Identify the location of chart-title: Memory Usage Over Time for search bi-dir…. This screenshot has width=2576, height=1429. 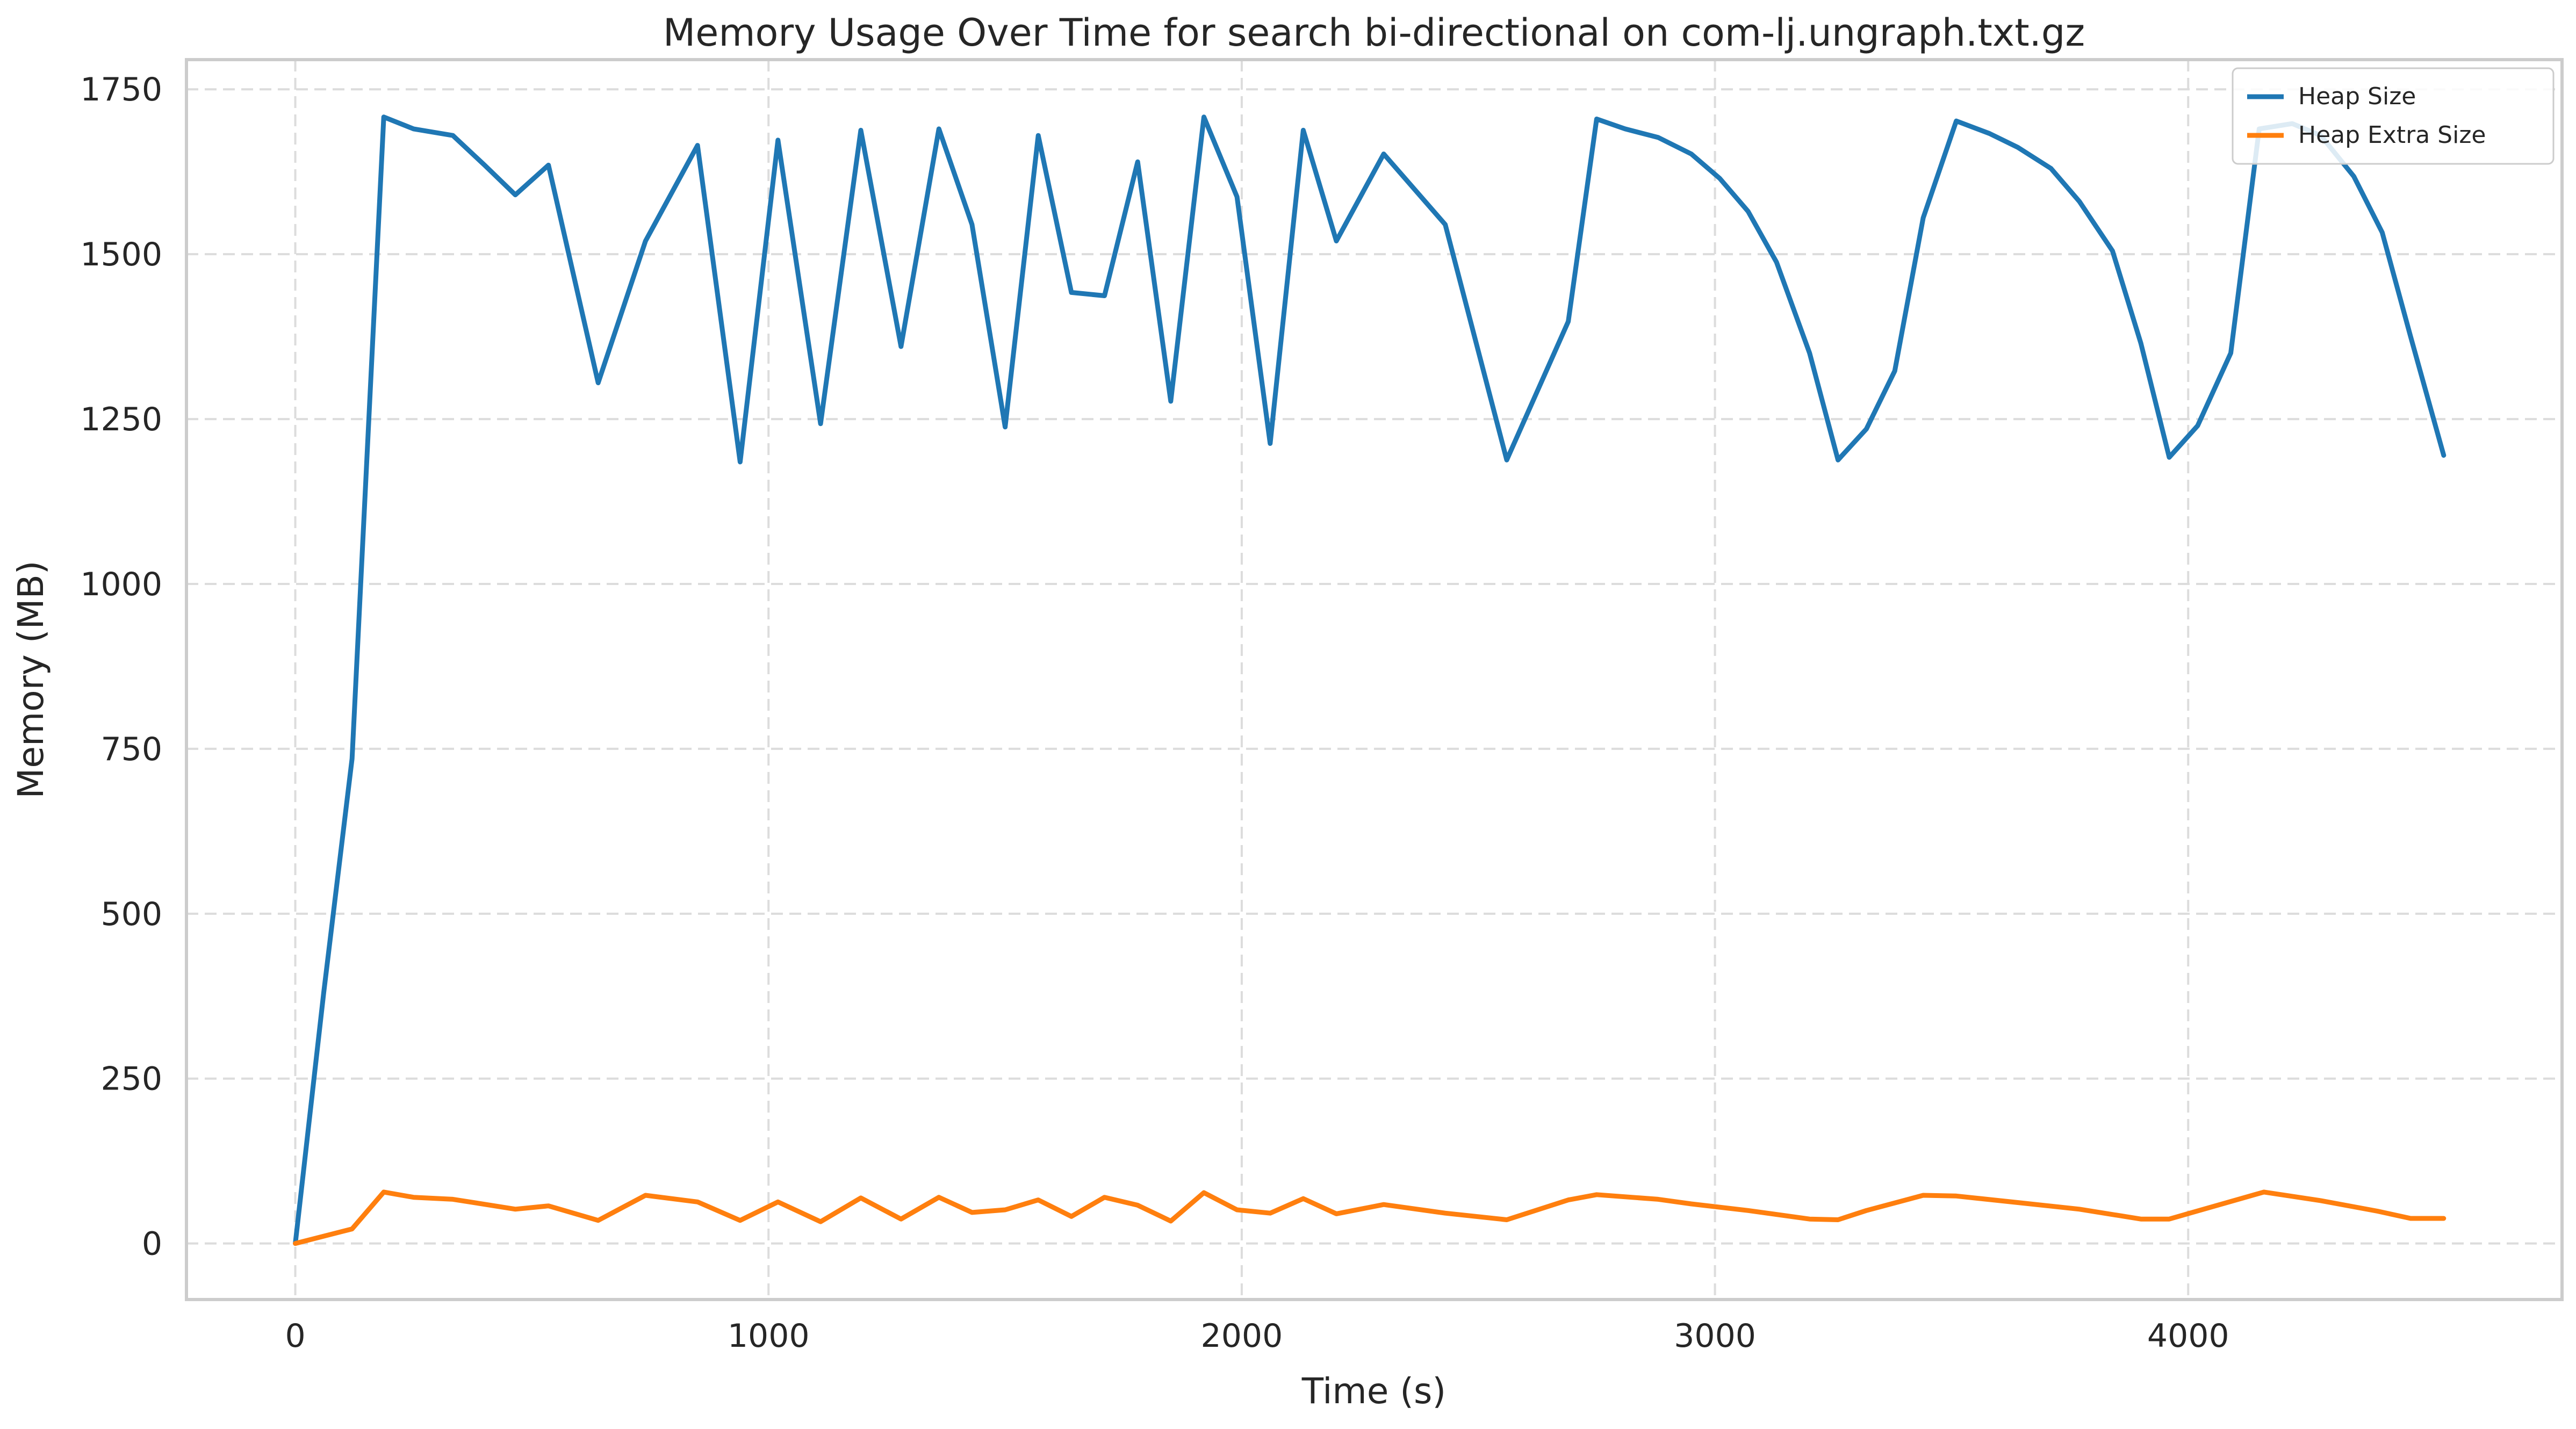
(1374, 33).